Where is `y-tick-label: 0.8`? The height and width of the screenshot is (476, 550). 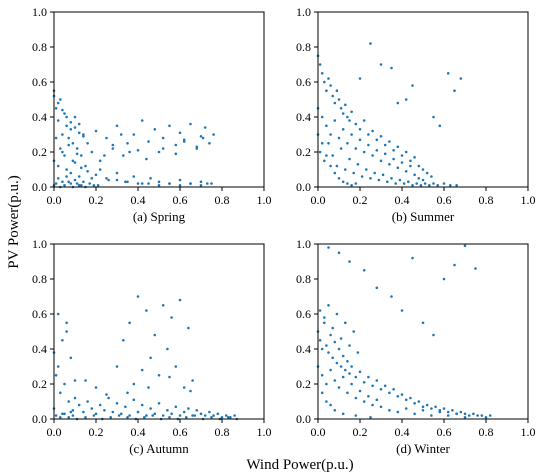 y-tick-label: 0.8 is located at coordinates (39, 279).